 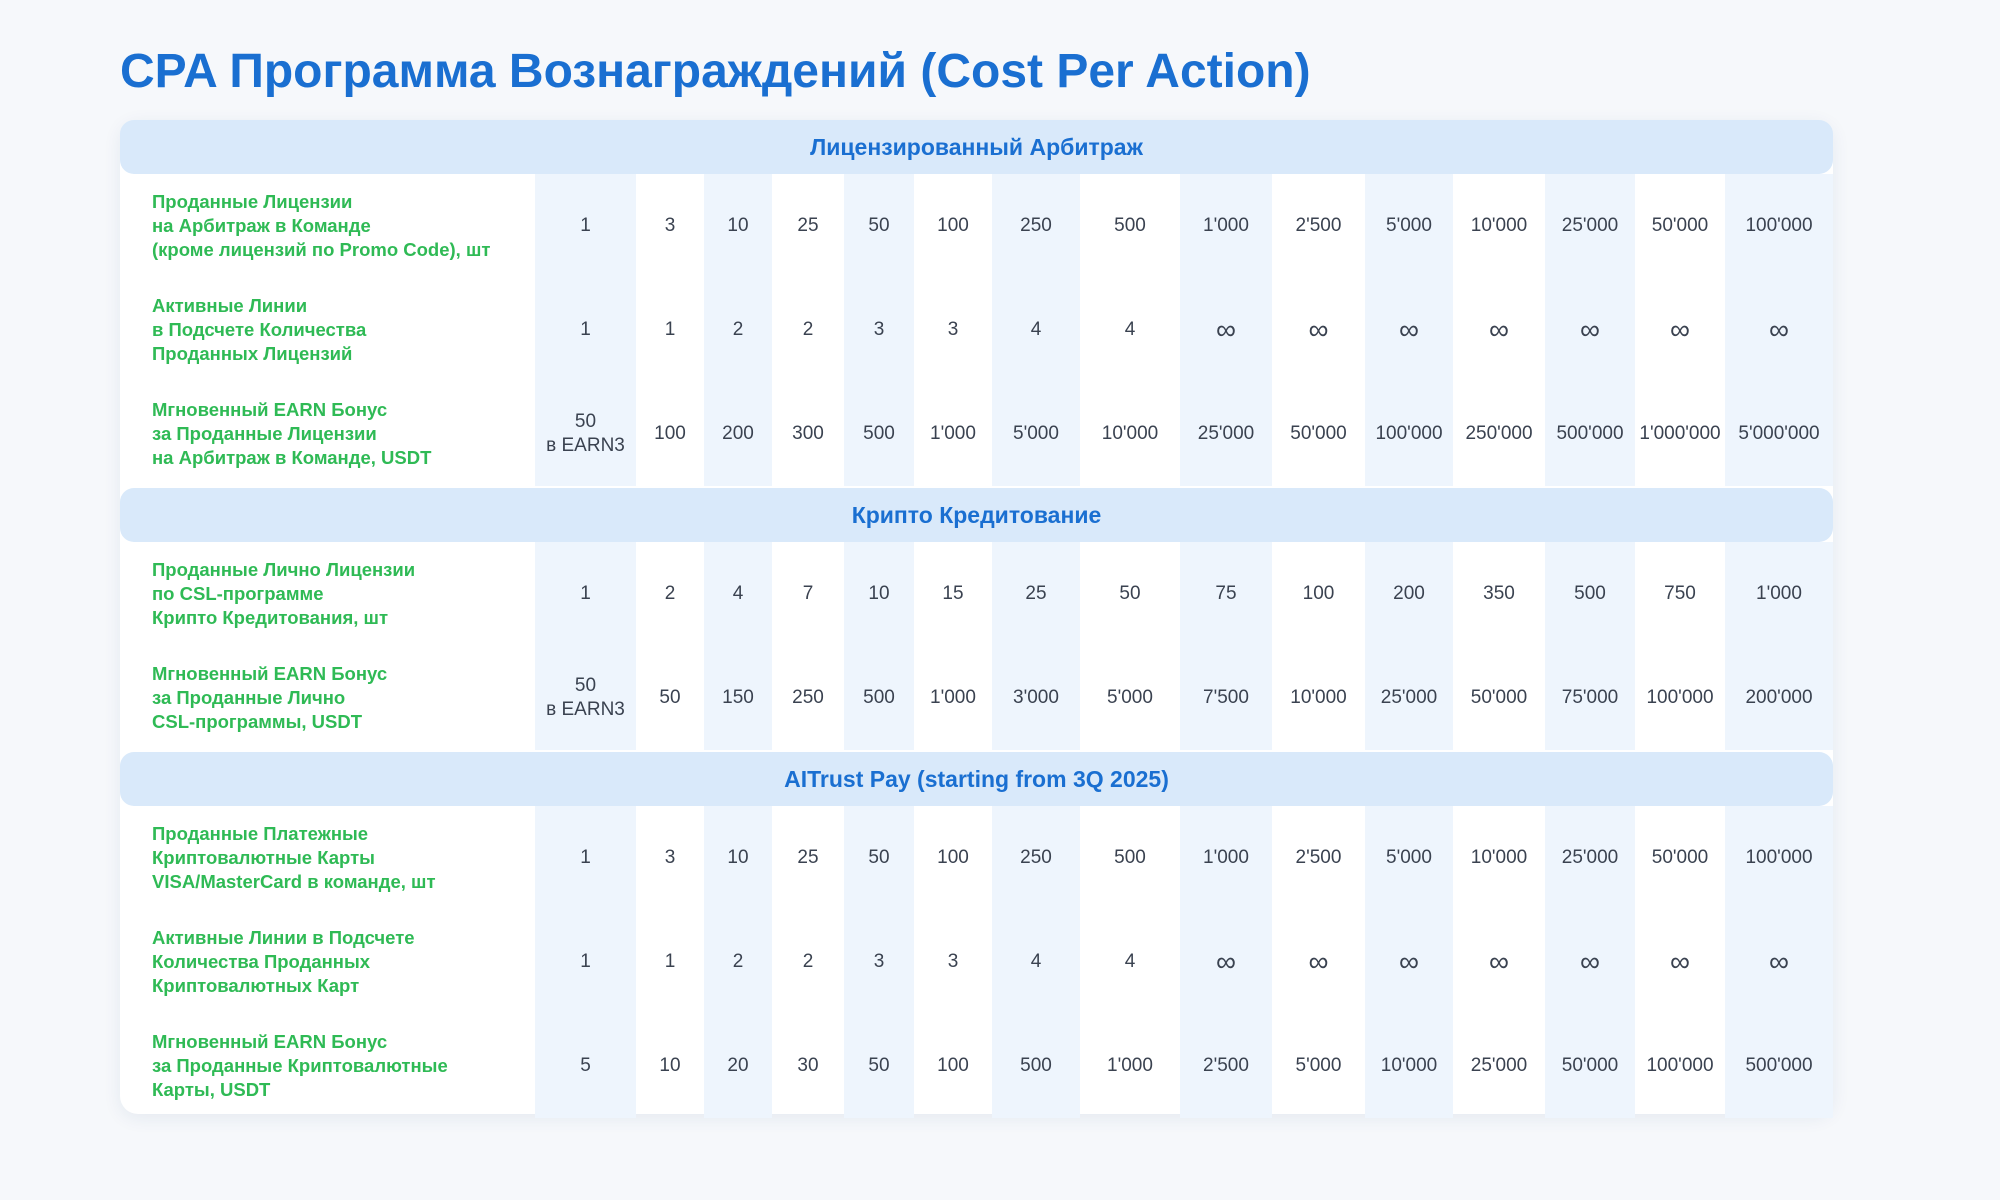 I want to click on section-header: Крипто Кредитование, so click(x=976, y=515).